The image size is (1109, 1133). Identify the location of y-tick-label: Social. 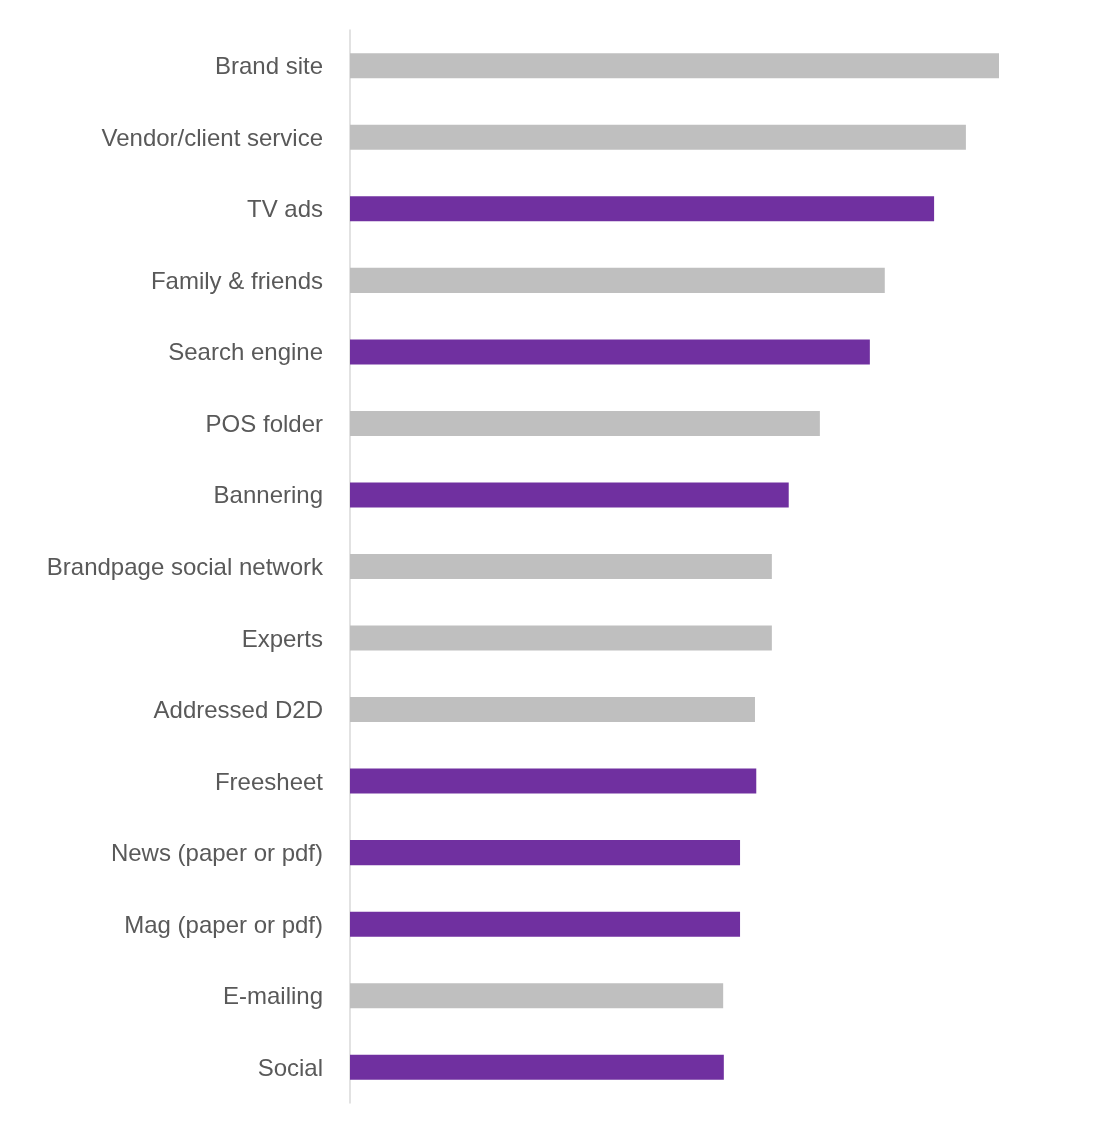
(290, 1067).